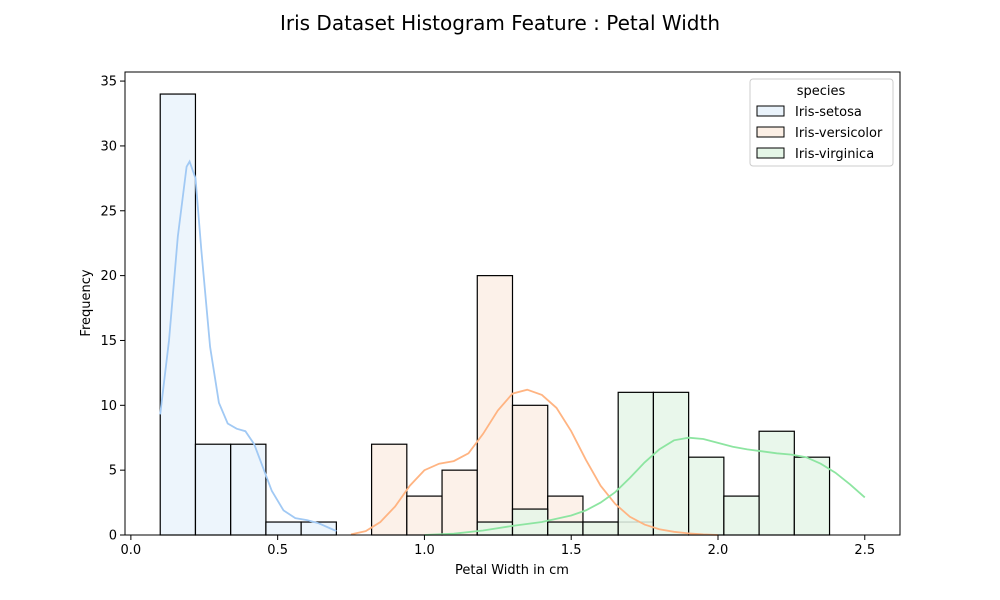  Describe the element at coordinates (108, 406) in the screenshot. I see `y-tick-label: 10` at that location.